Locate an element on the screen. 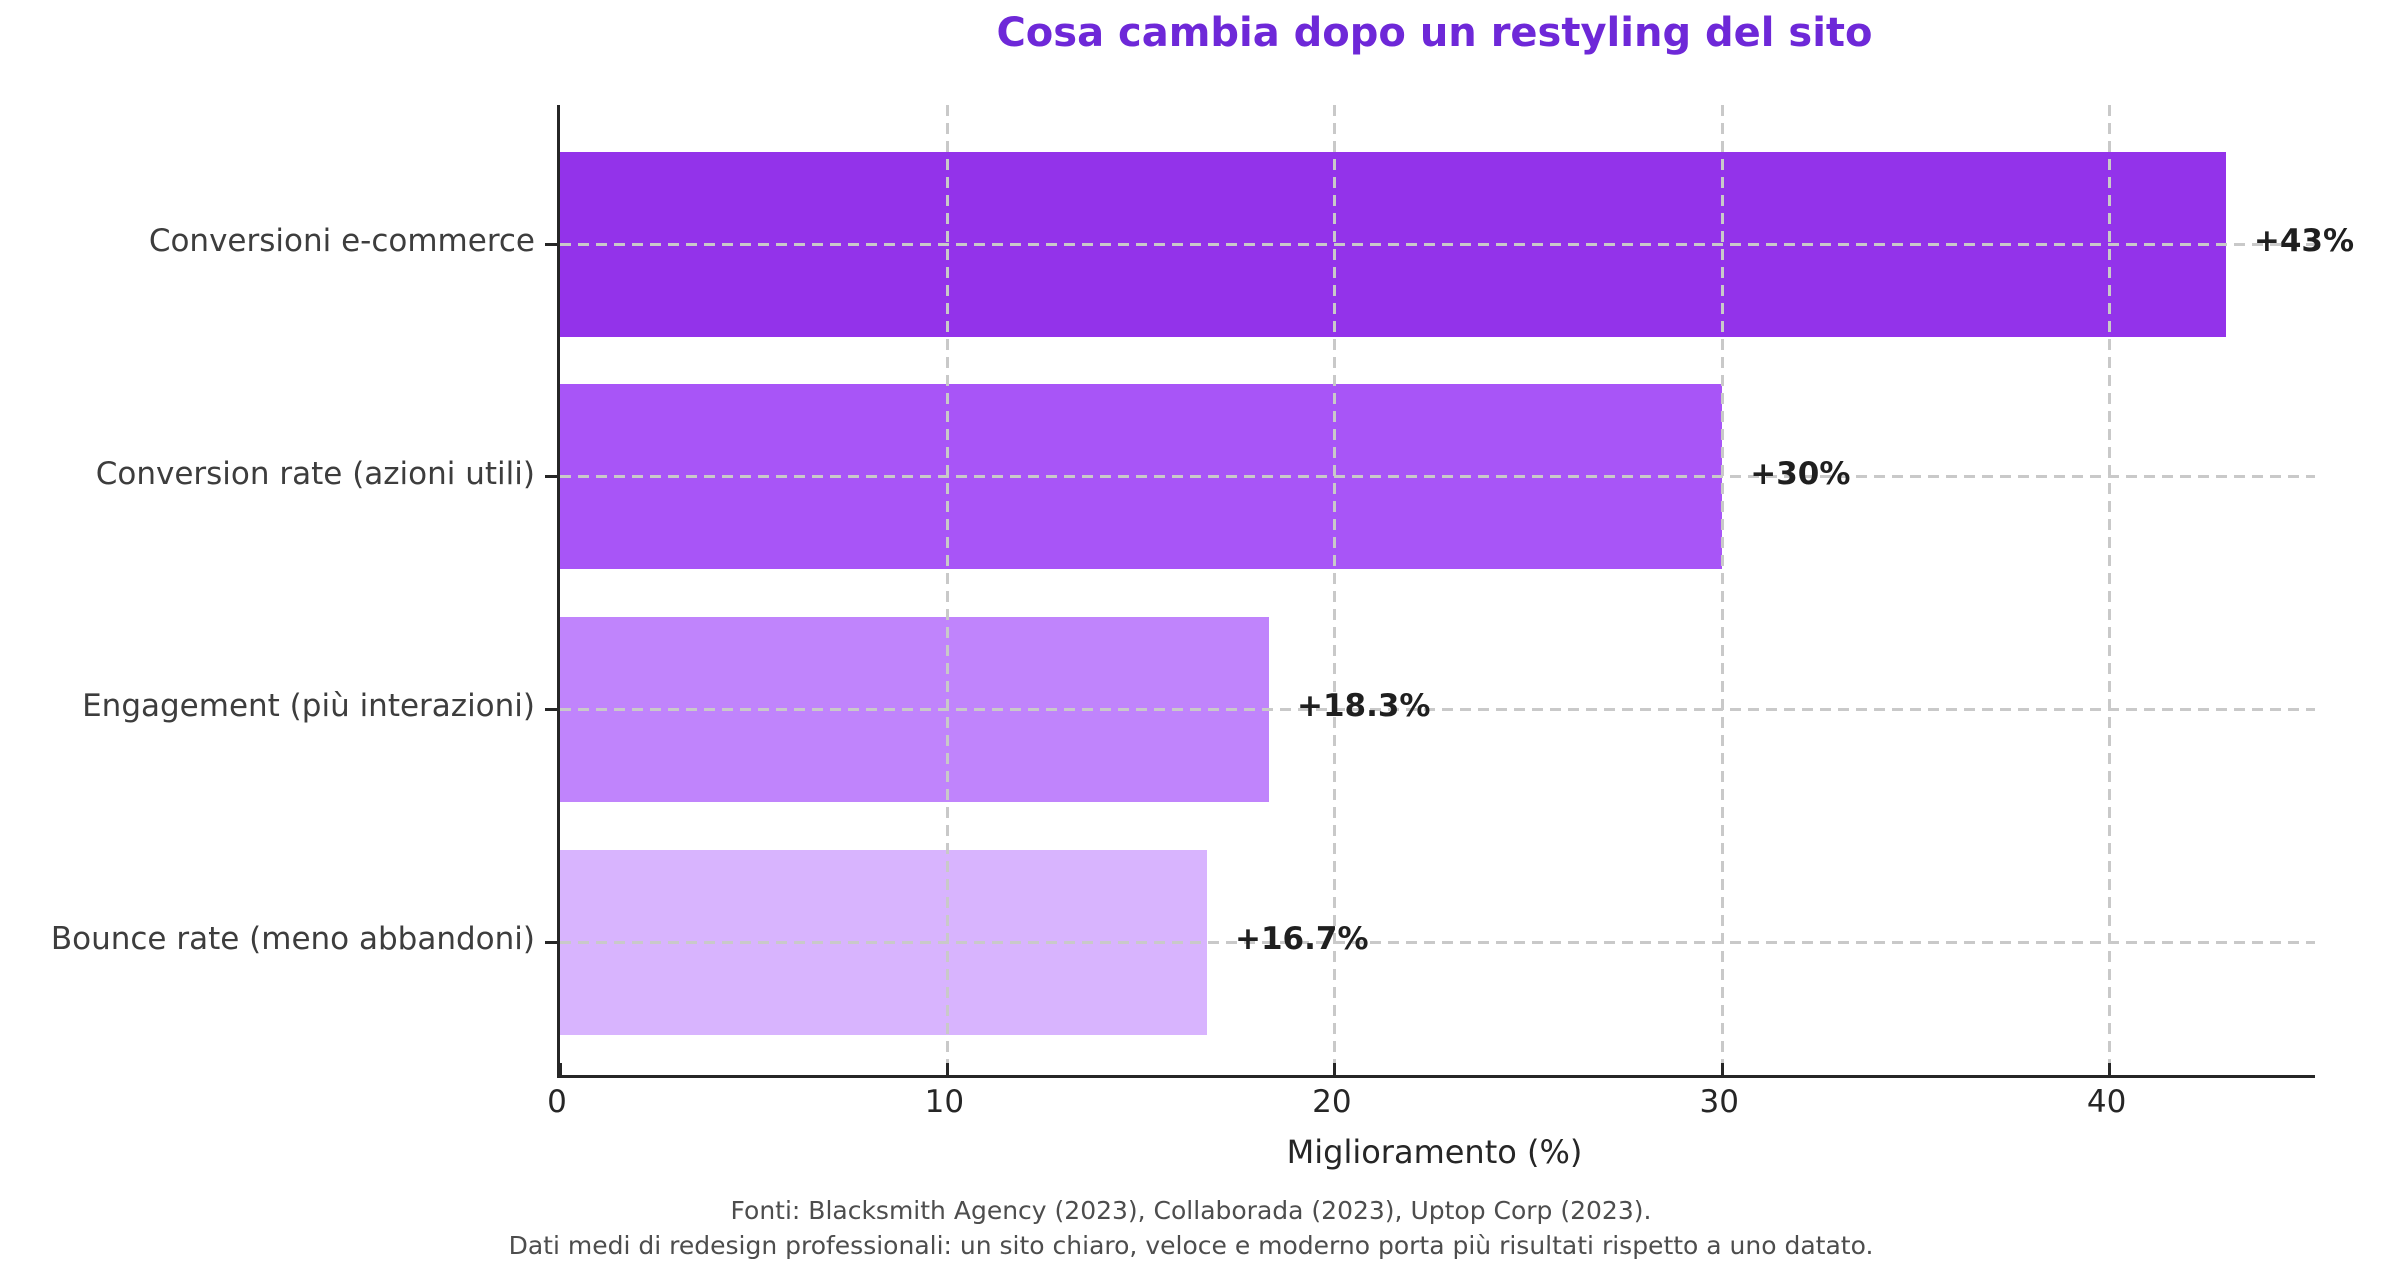 This screenshot has width=2382, height=1274. x-tick-label: 10 is located at coordinates (944, 1102).